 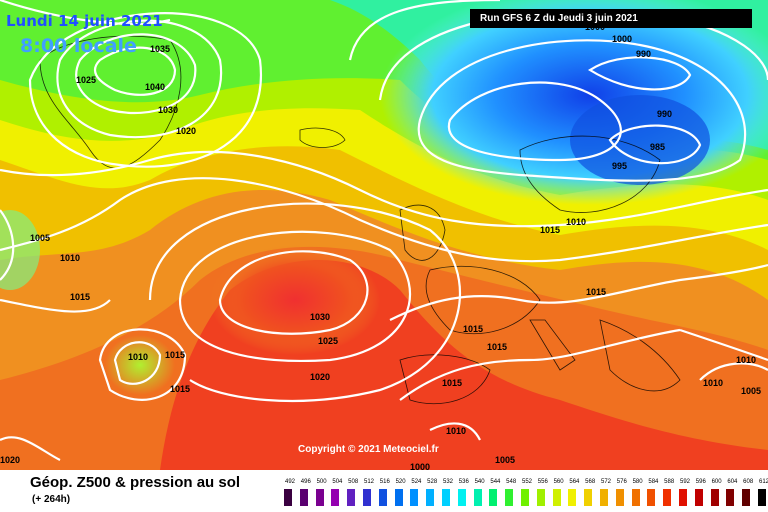 What do you see at coordinates (289, 482) in the screenshot?
I see `scale-label: 492` at bounding box center [289, 482].